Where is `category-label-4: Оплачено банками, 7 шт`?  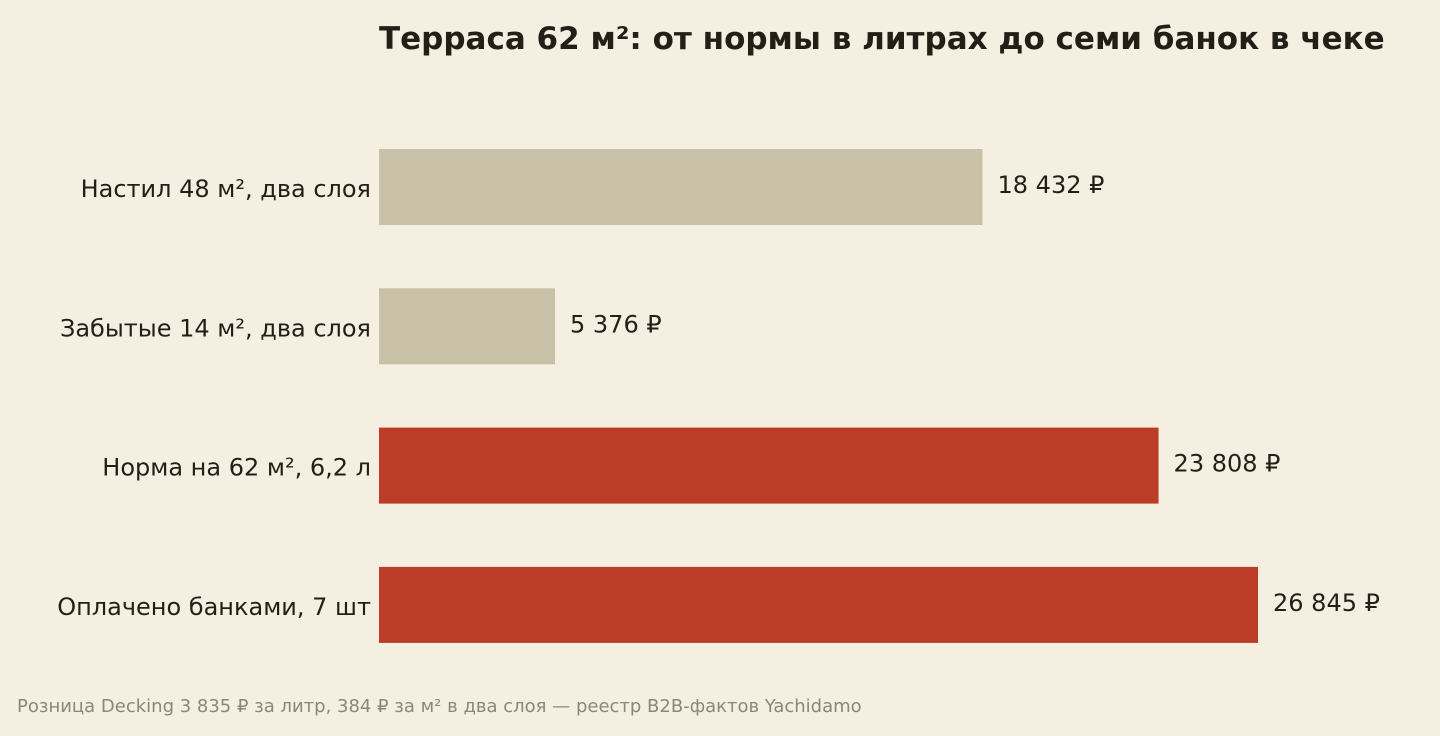
category-label-4: Оплачено банками, 7 шт is located at coordinates (214, 607).